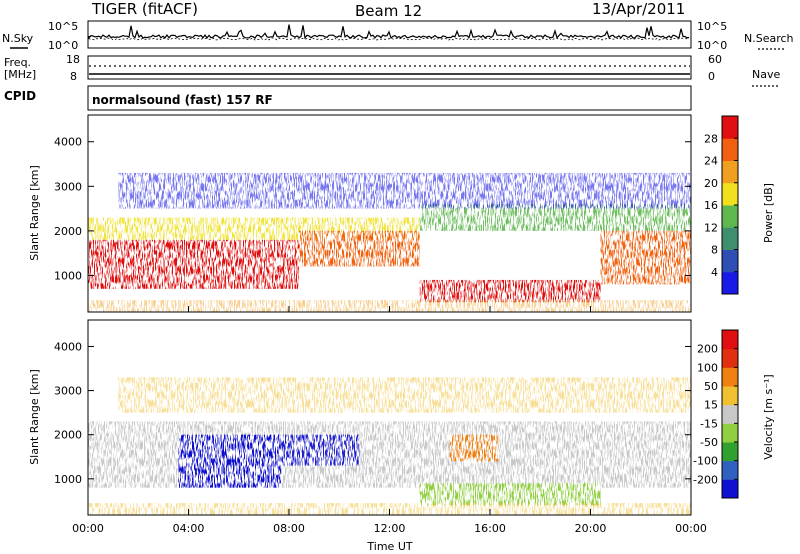 This screenshot has height=554, width=800. What do you see at coordinates (711, 205) in the screenshot?
I see `colorbar-tick-label: 16` at bounding box center [711, 205].